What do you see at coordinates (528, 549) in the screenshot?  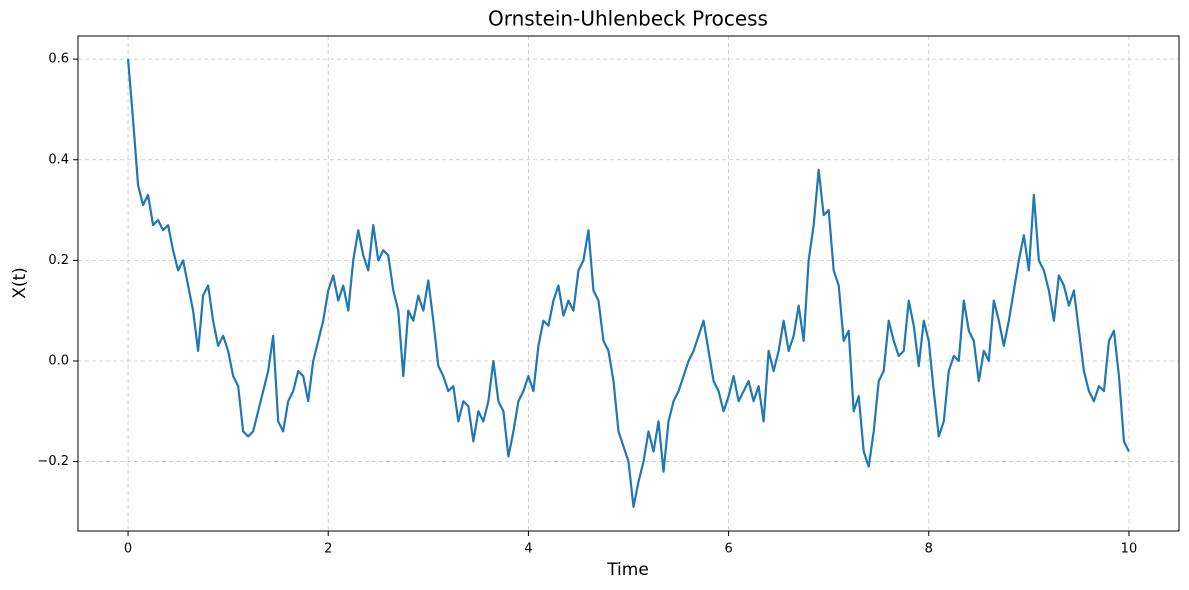 I see `x-tick-label: 4` at bounding box center [528, 549].